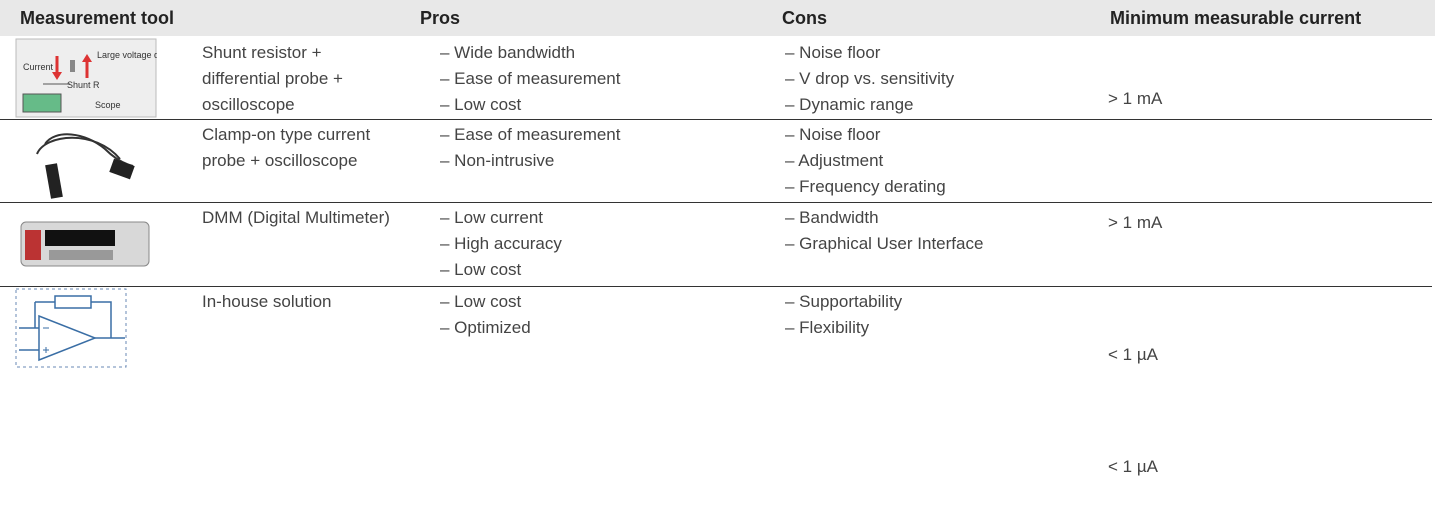 The width and height of the screenshot is (1435, 518). I want to click on pro-item: – Low current, so click(491, 217).